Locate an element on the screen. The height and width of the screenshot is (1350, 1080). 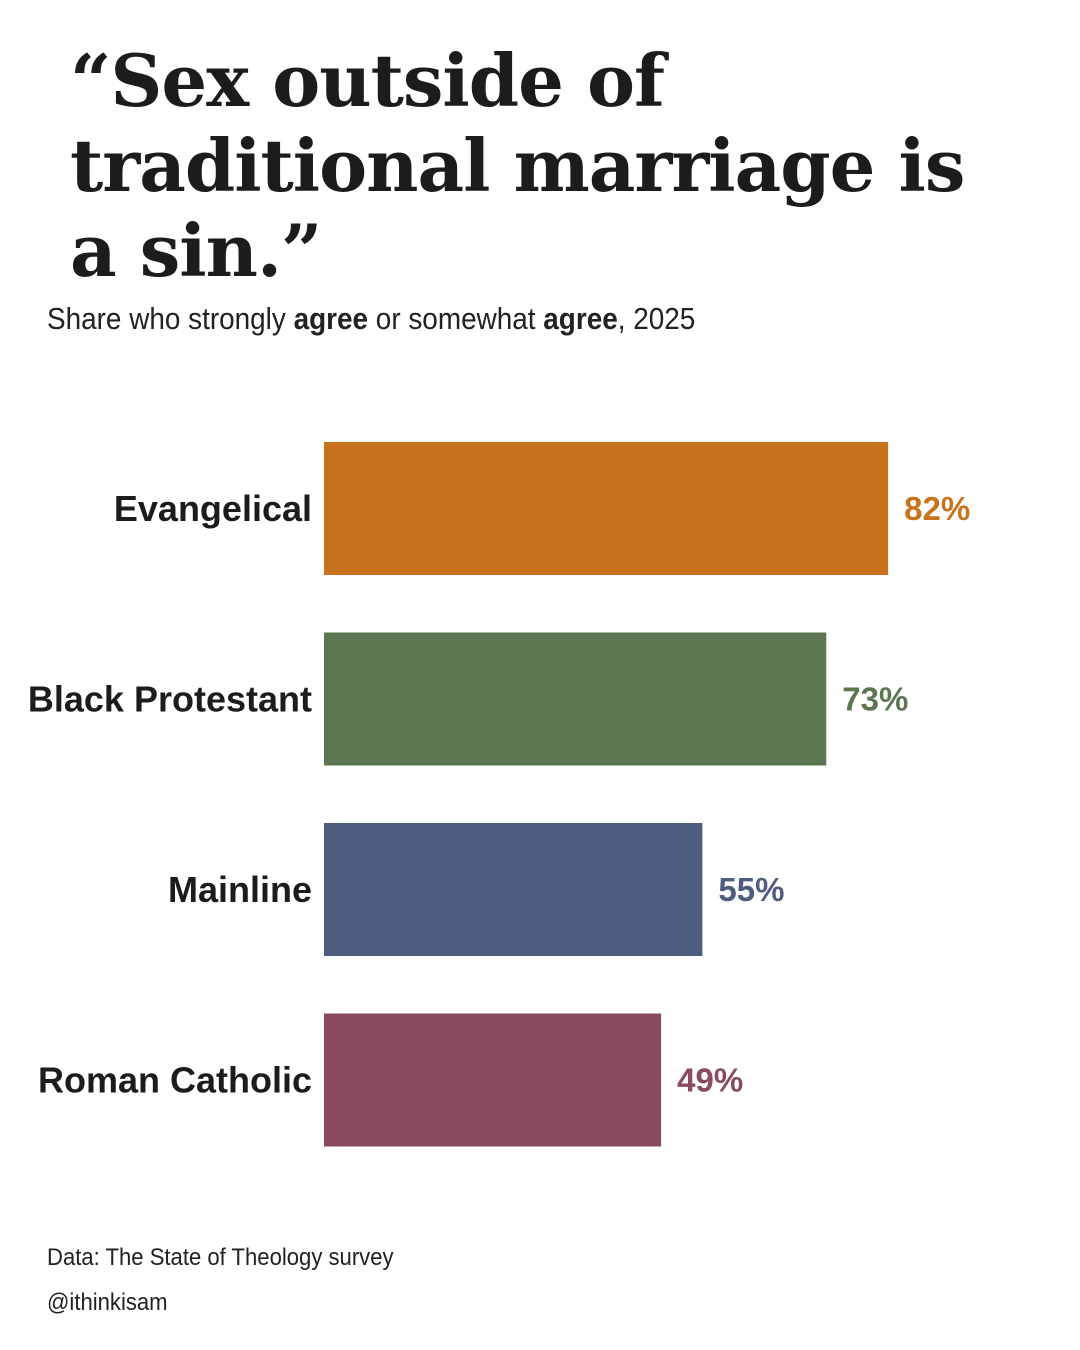
bar-roman-catholic is located at coordinates (493, 1080).